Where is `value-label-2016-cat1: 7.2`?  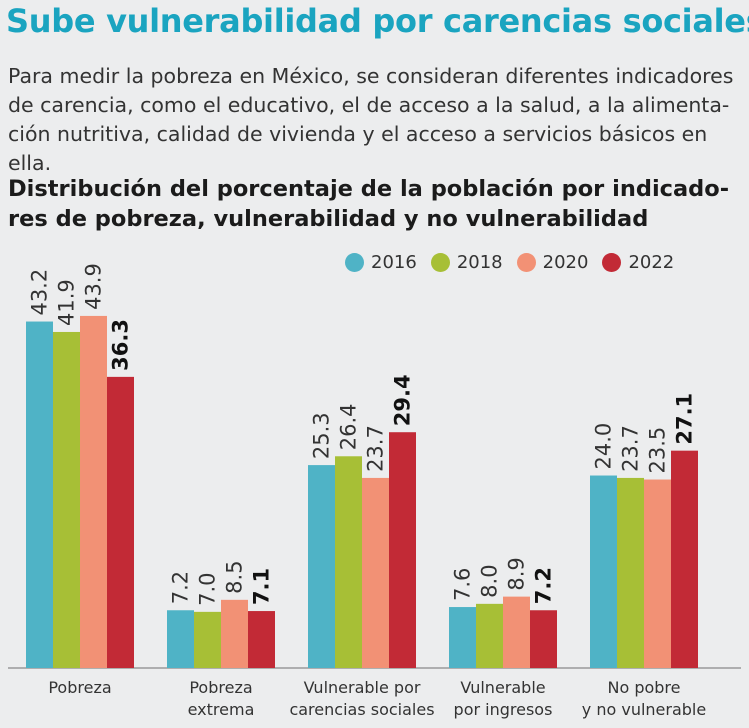
value-label-2016-cat1: 7.2 is located at coordinates (181, 587).